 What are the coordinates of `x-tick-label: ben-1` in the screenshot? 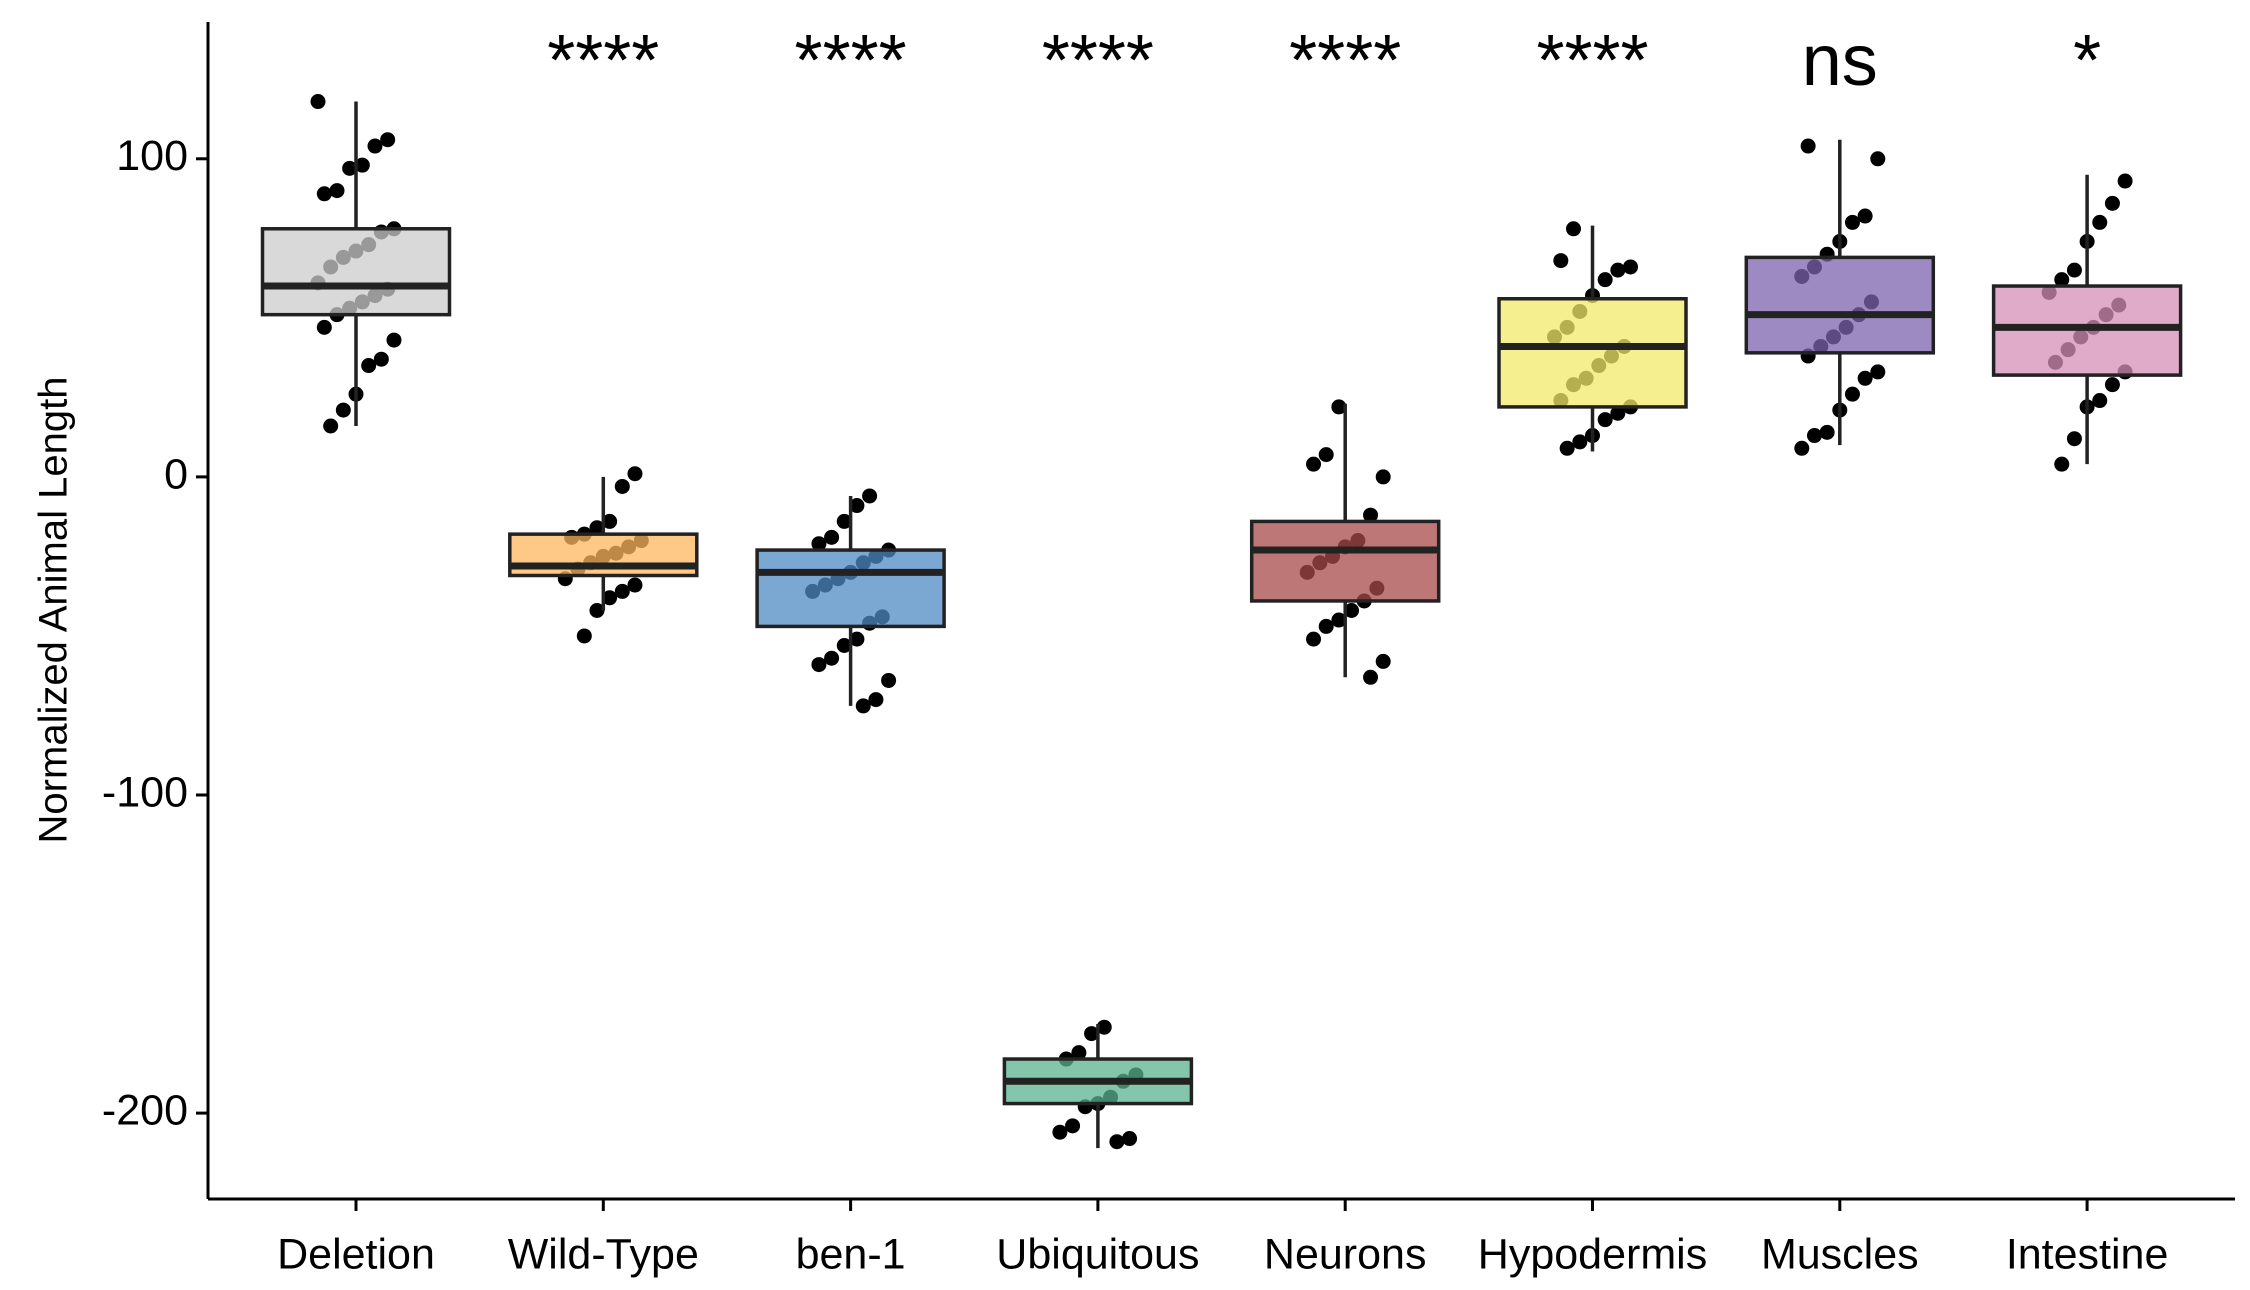 It's located at (851, 1254).